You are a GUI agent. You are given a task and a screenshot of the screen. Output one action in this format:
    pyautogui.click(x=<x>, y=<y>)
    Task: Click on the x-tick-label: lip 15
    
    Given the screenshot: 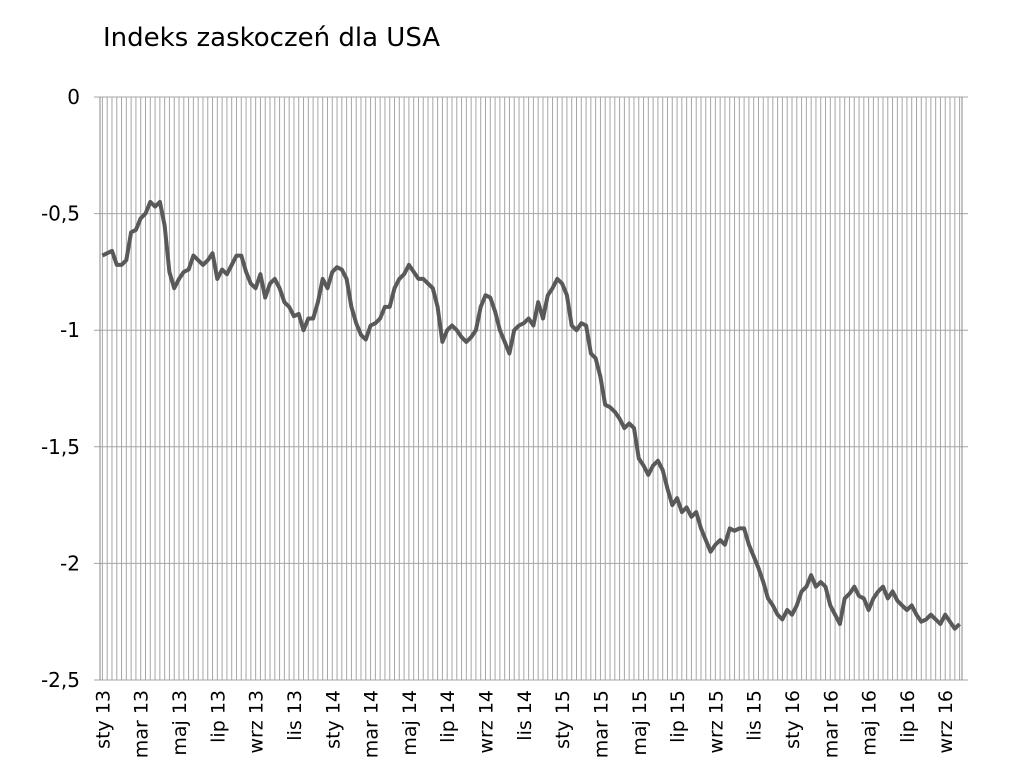 What is the action you would take?
    pyautogui.click(x=678, y=716)
    